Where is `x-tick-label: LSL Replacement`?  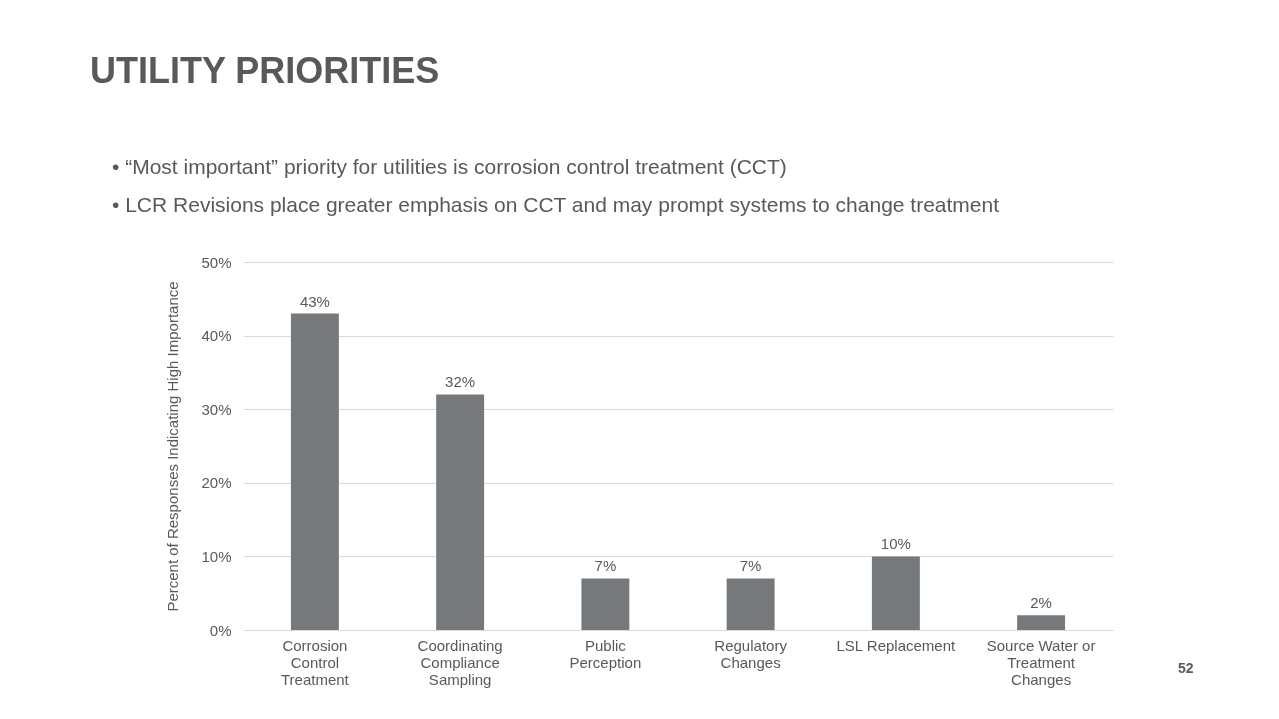
x-tick-label: LSL Replacement is located at coordinates (896, 645).